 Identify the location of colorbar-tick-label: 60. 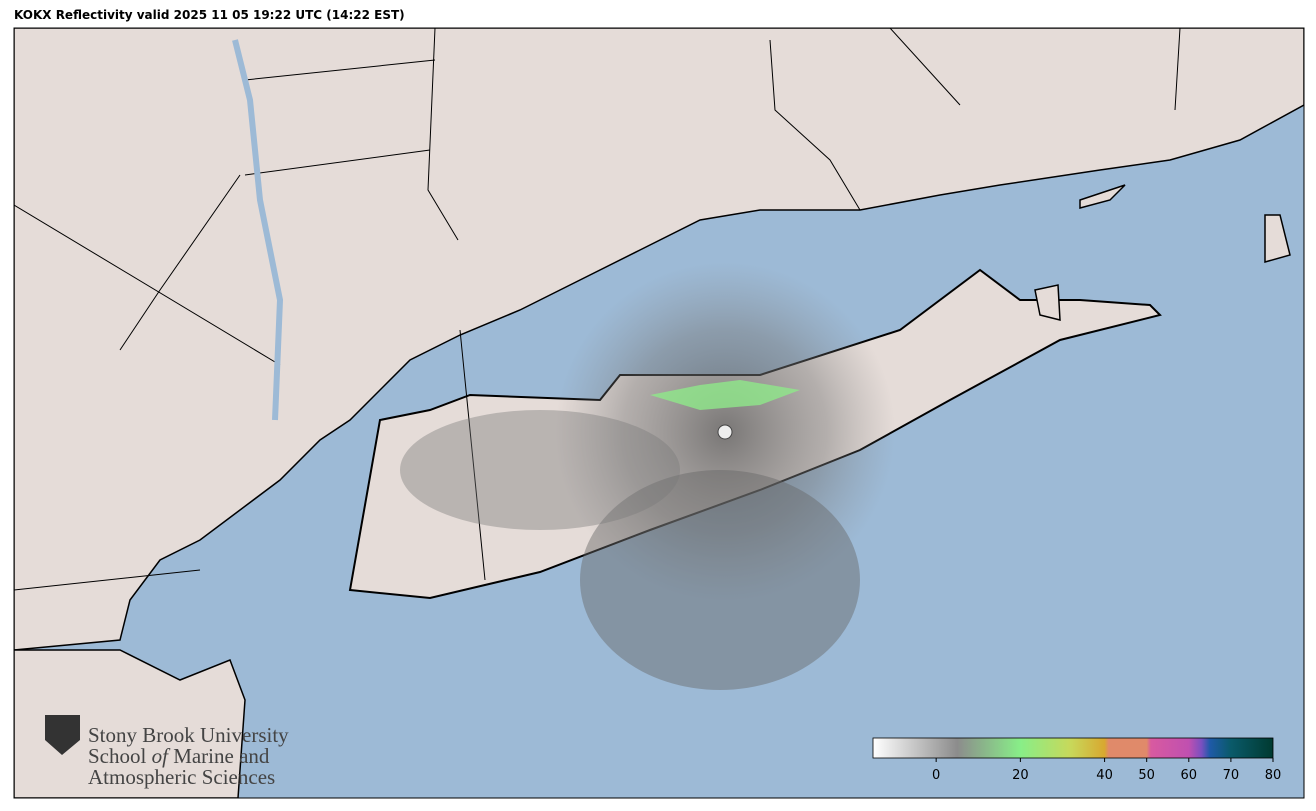
(1189, 775).